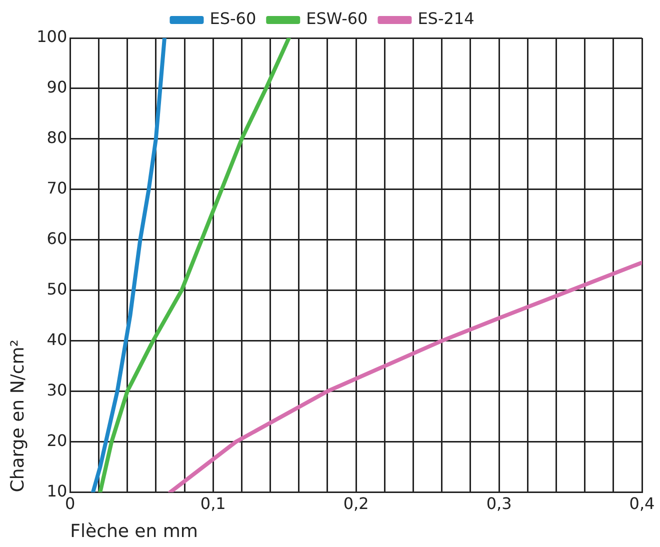  What do you see at coordinates (57, 238) in the screenshot?
I see `y-tick-label: 60` at bounding box center [57, 238].